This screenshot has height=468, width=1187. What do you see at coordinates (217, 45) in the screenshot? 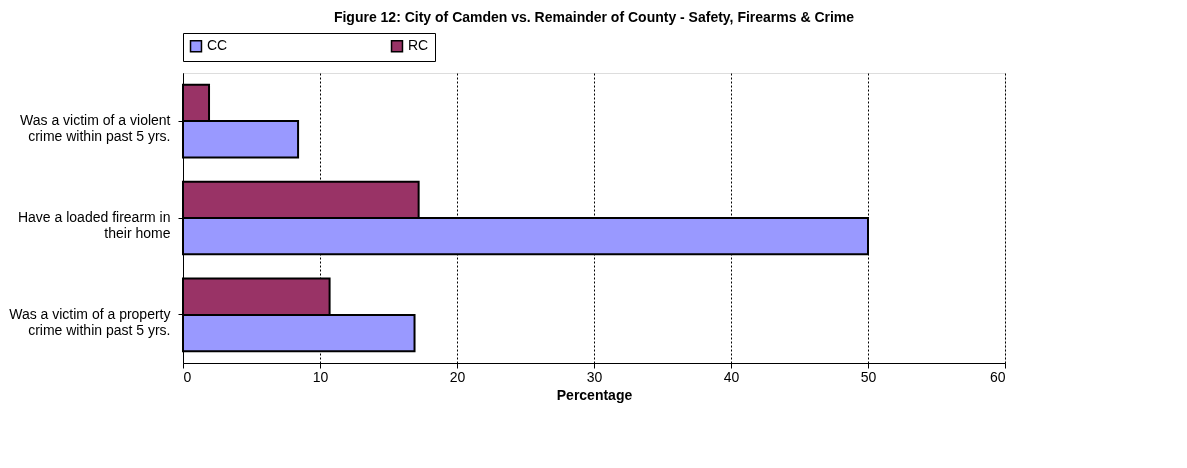
I see `legend-label: CC` at bounding box center [217, 45].